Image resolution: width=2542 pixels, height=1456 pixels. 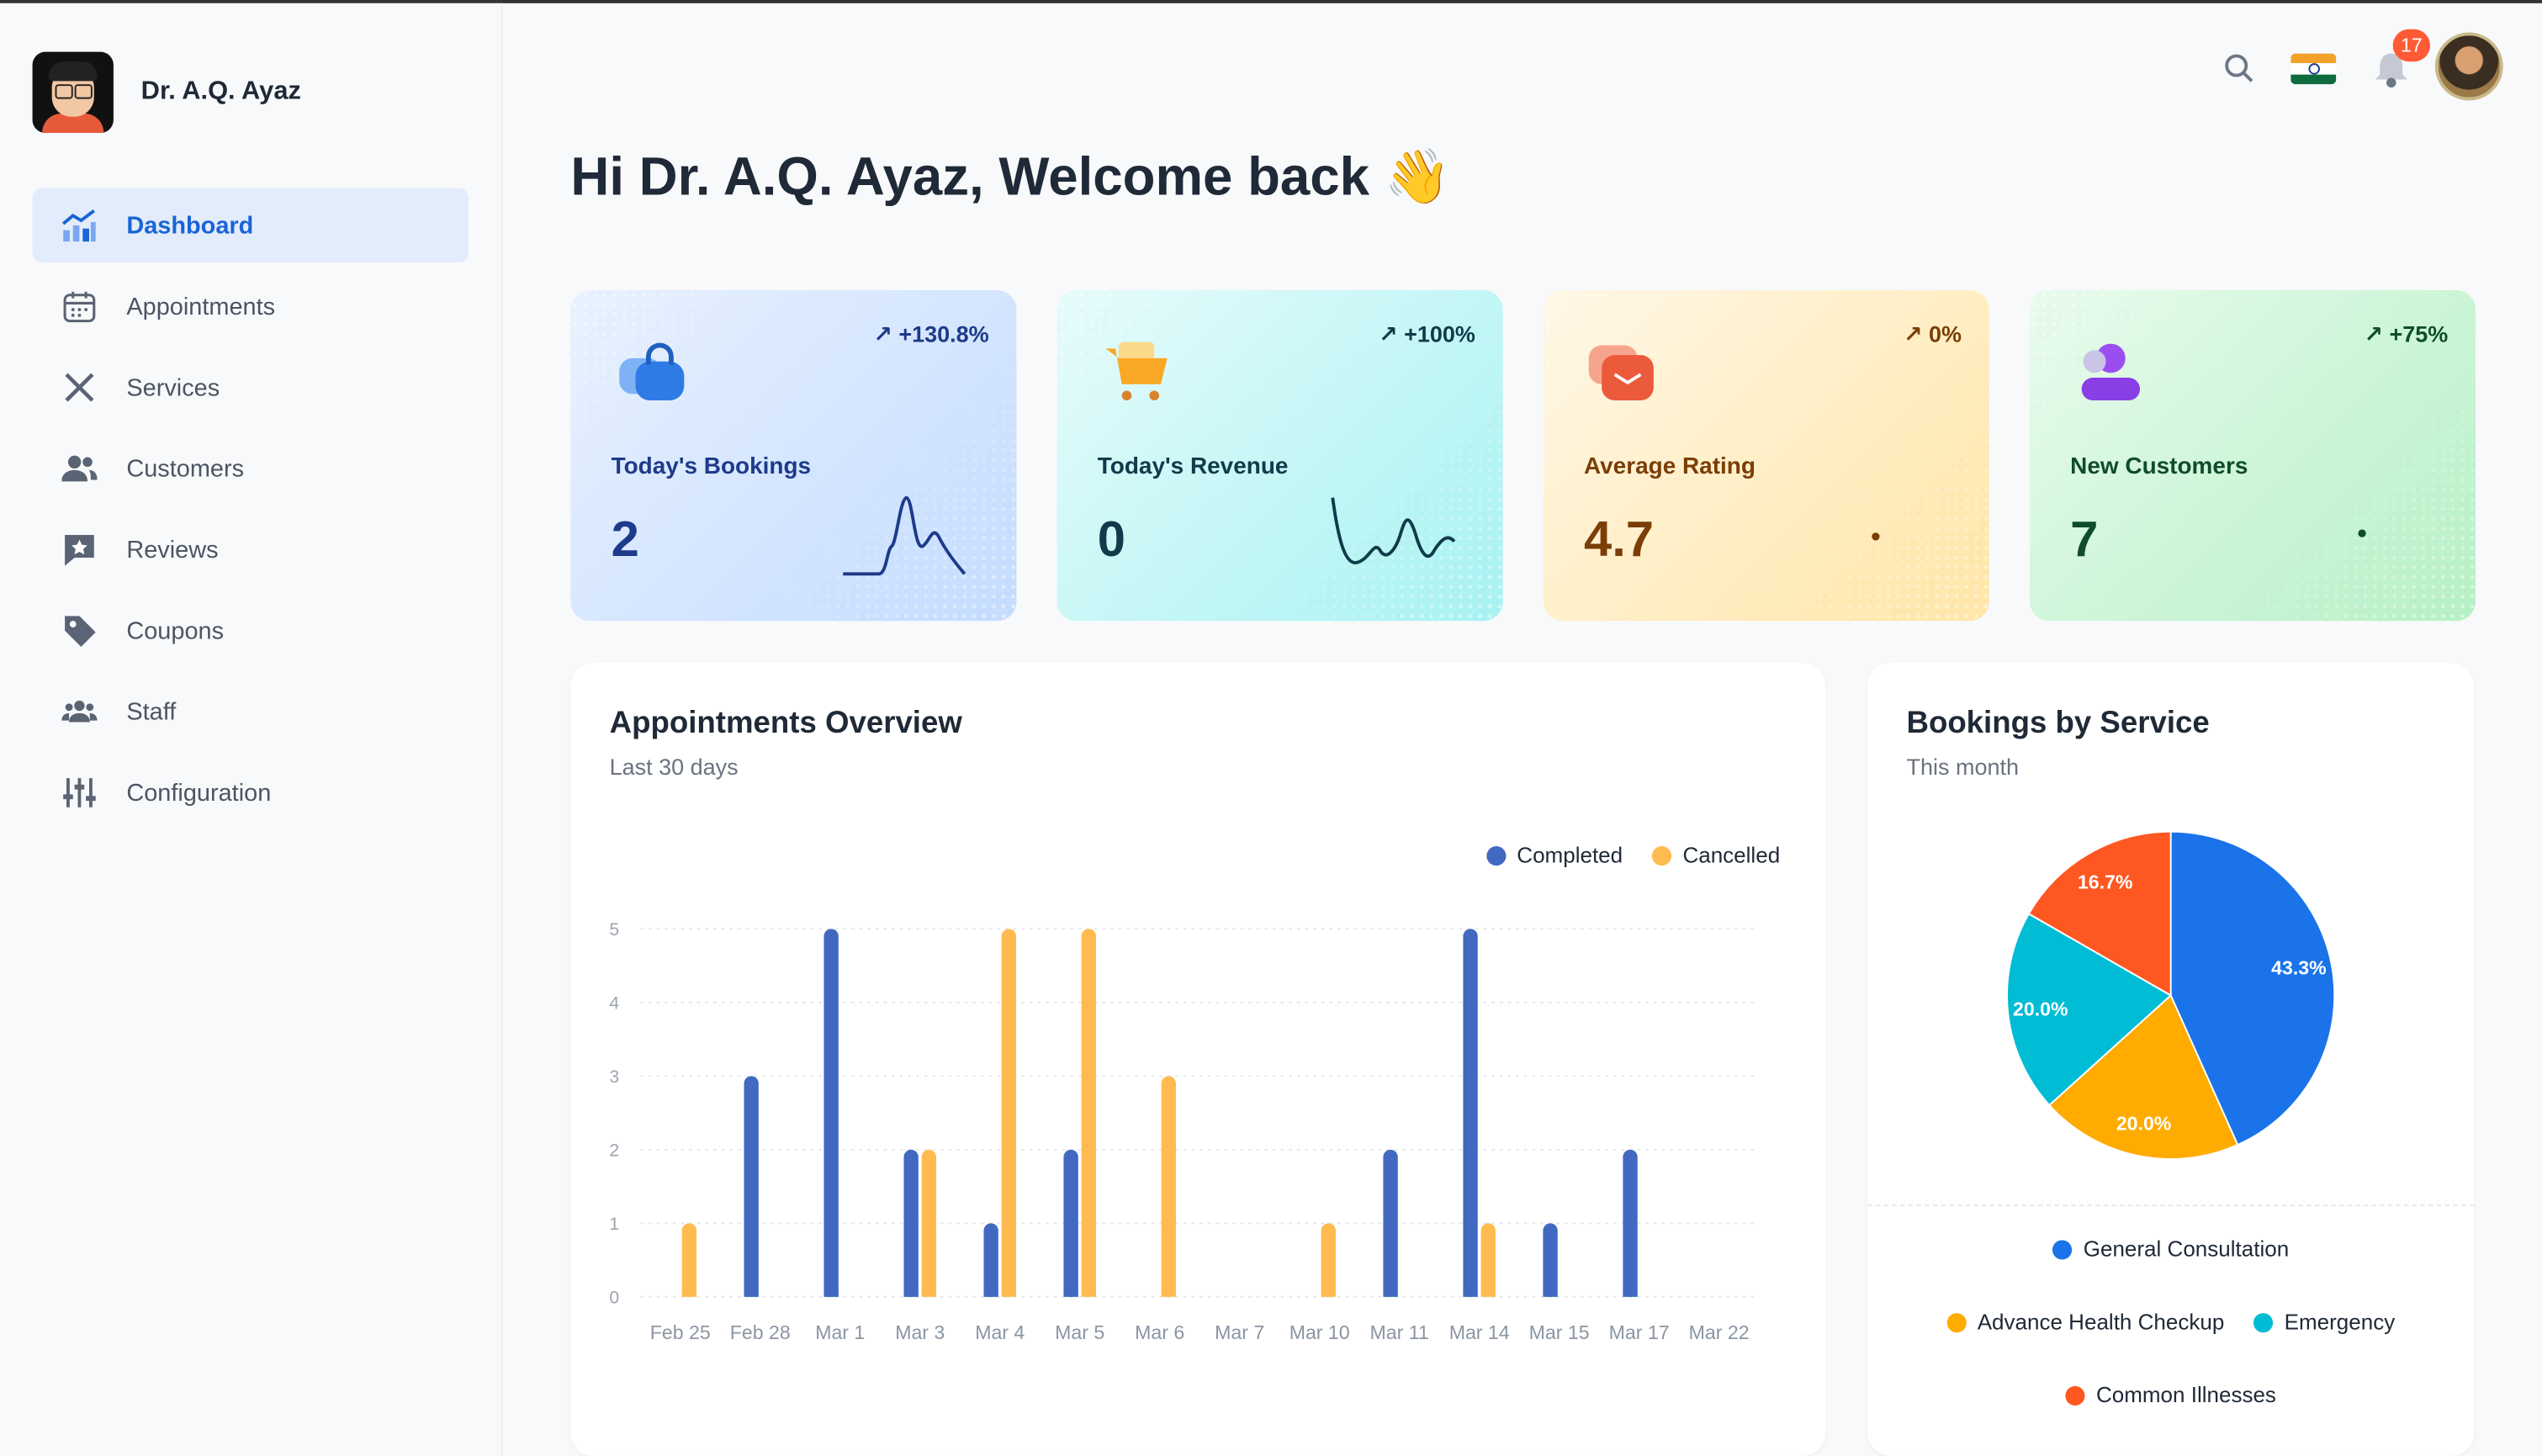 What do you see at coordinates (251, 549) in the screenshot?
I see `sidebar-item-reviews: Reviews` at bounding box center [251, 549].